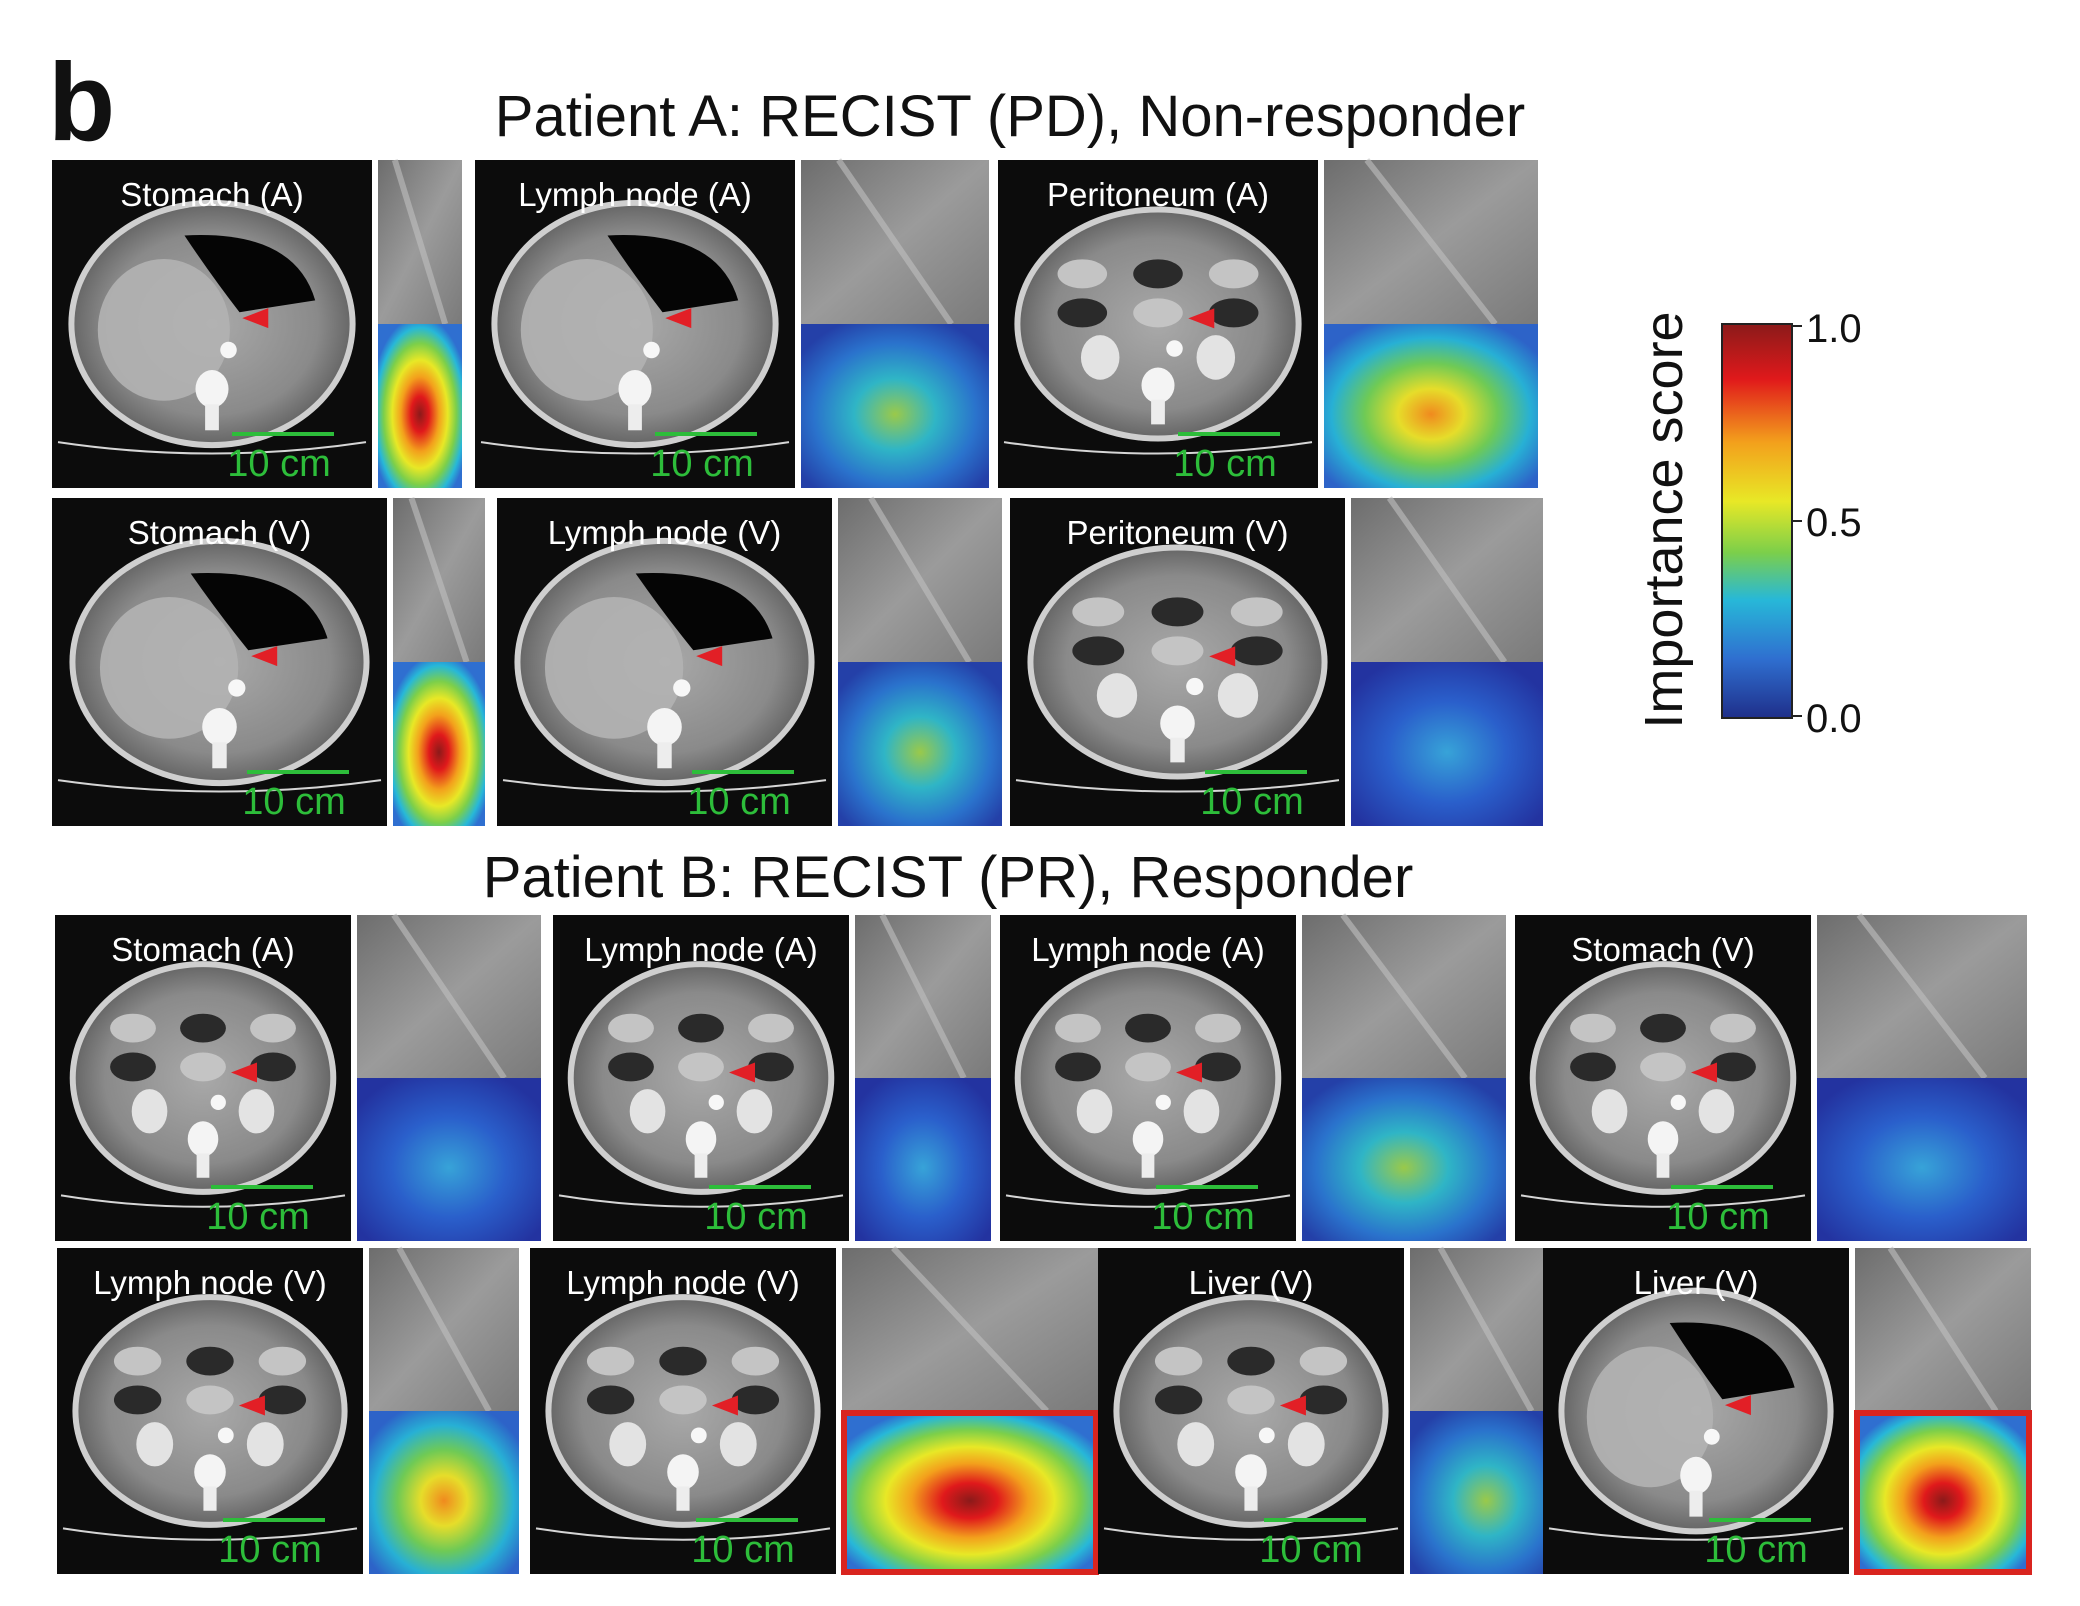  I want to click on ct-panel: Stomach (A) 10 cm, so click(257, 323).